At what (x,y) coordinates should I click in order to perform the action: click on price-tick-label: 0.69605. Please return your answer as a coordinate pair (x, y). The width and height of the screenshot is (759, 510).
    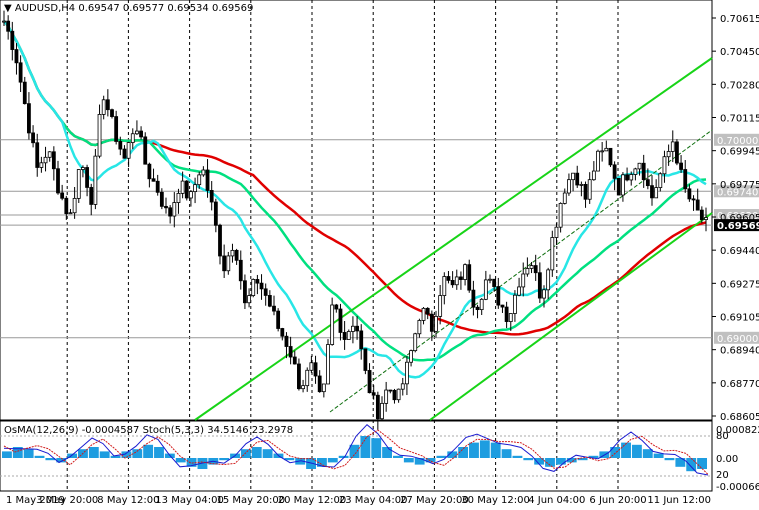
    Looking at the image, I should click on (739, 218).